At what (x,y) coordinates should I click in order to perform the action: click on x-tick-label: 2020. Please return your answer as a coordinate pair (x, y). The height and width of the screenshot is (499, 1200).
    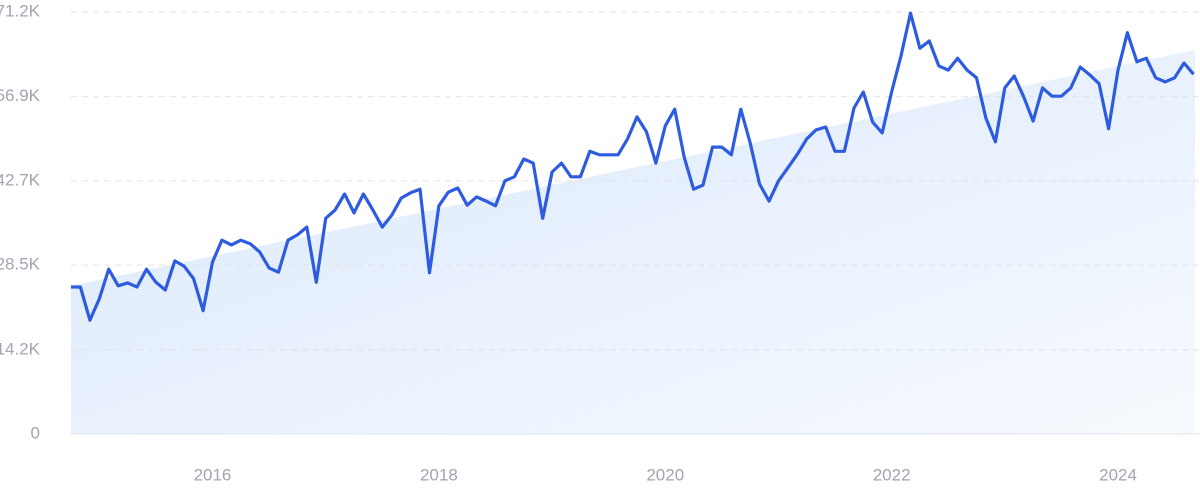
    Looking at the image, I should click on (665, 474).